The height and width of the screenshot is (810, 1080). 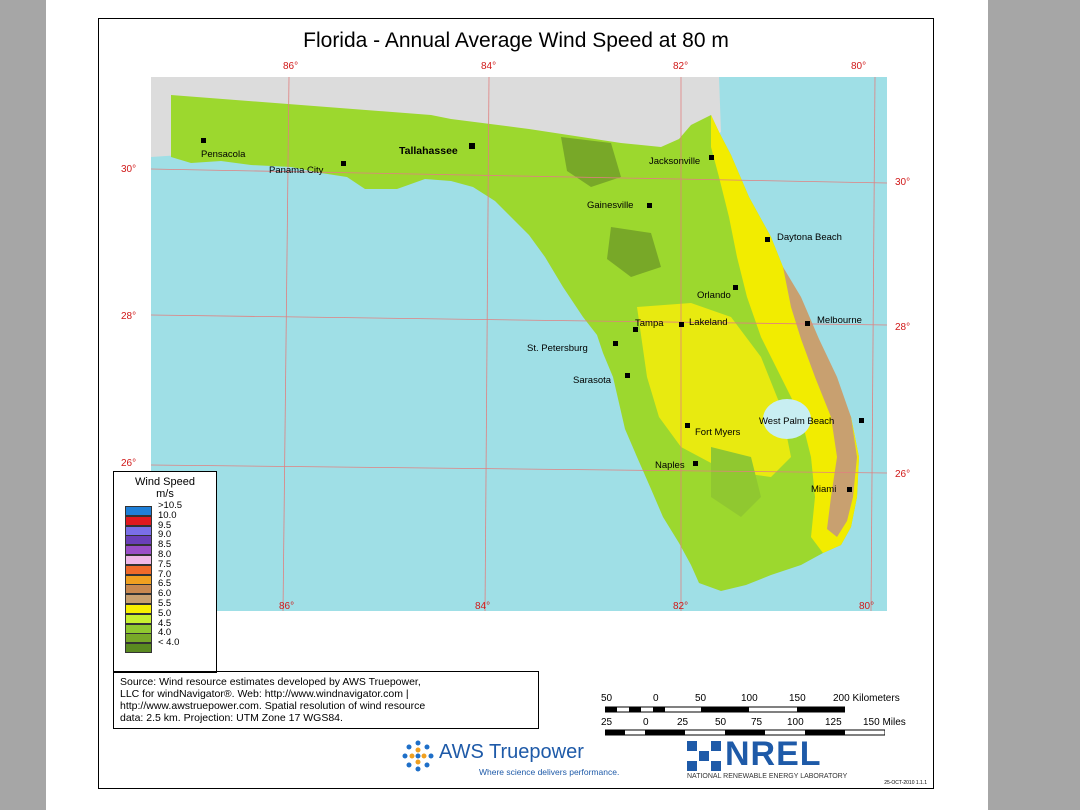 What do you see at coordinates (610, 205) in the screenshot?
I see `city-label-gainesville: Gainesville` at bounding box center [610, 205].